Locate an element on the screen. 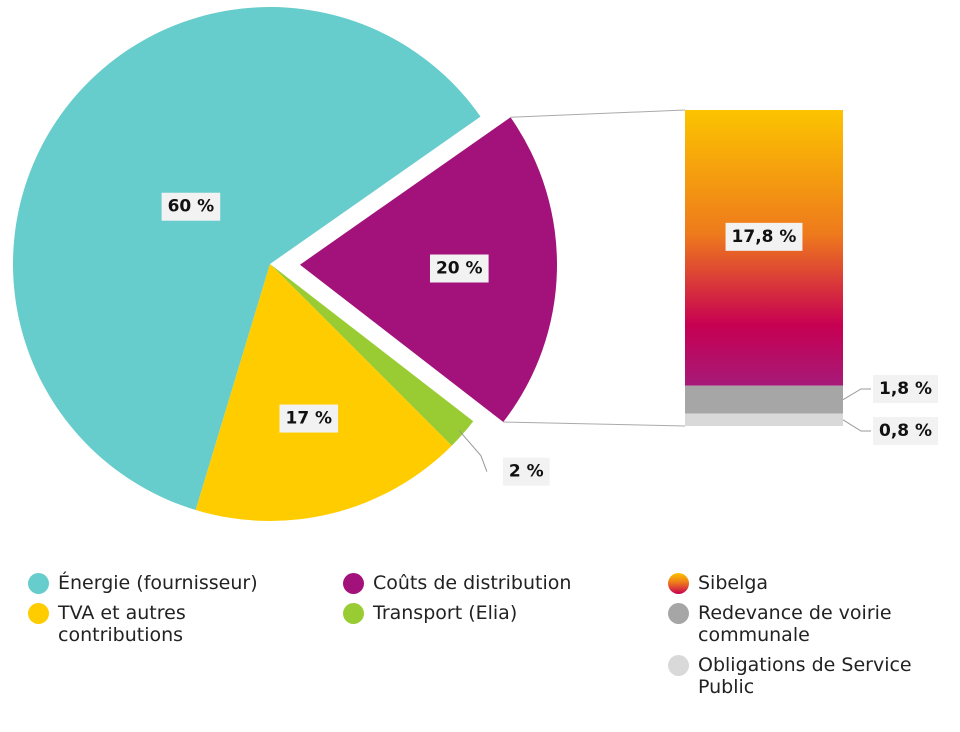 Image resolution: width=960 pixels, height=732 pixels. legend-item-sibelga: Sibelga is located at coordinates (813, 583).